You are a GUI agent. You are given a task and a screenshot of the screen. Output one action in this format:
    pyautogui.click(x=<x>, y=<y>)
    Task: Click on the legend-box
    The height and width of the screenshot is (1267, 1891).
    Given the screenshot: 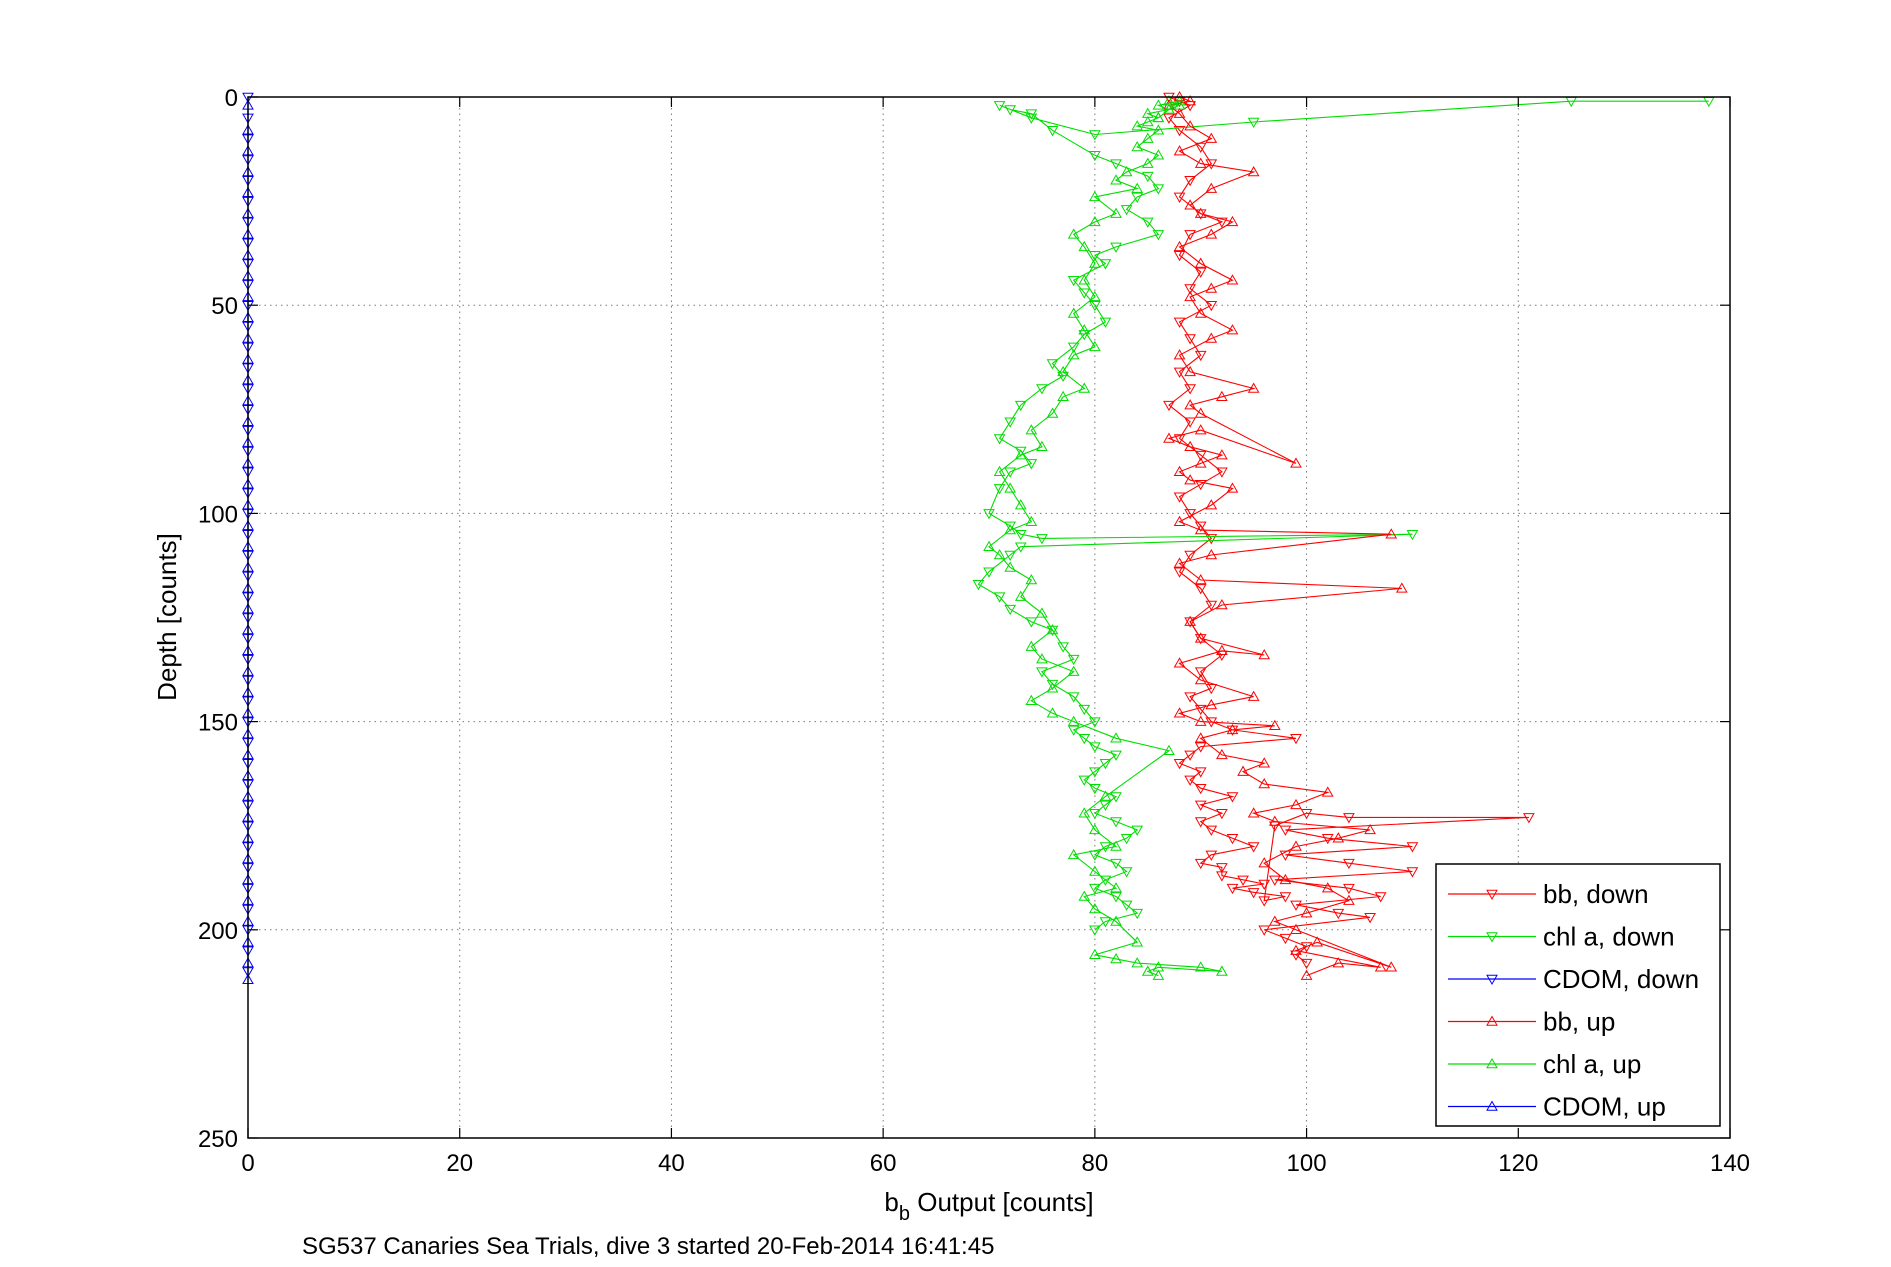 What is the action you would take?
    pyautogui.click(x=1578, y=995)
    